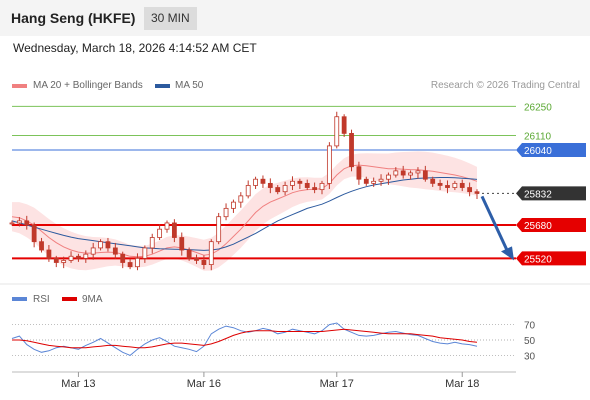 Image resolution: width=590 pixels, height=400 pixels. Describe the element at coordinates (538, 107) in the screenshot. I see `level-label-26250: 26250` at that location.